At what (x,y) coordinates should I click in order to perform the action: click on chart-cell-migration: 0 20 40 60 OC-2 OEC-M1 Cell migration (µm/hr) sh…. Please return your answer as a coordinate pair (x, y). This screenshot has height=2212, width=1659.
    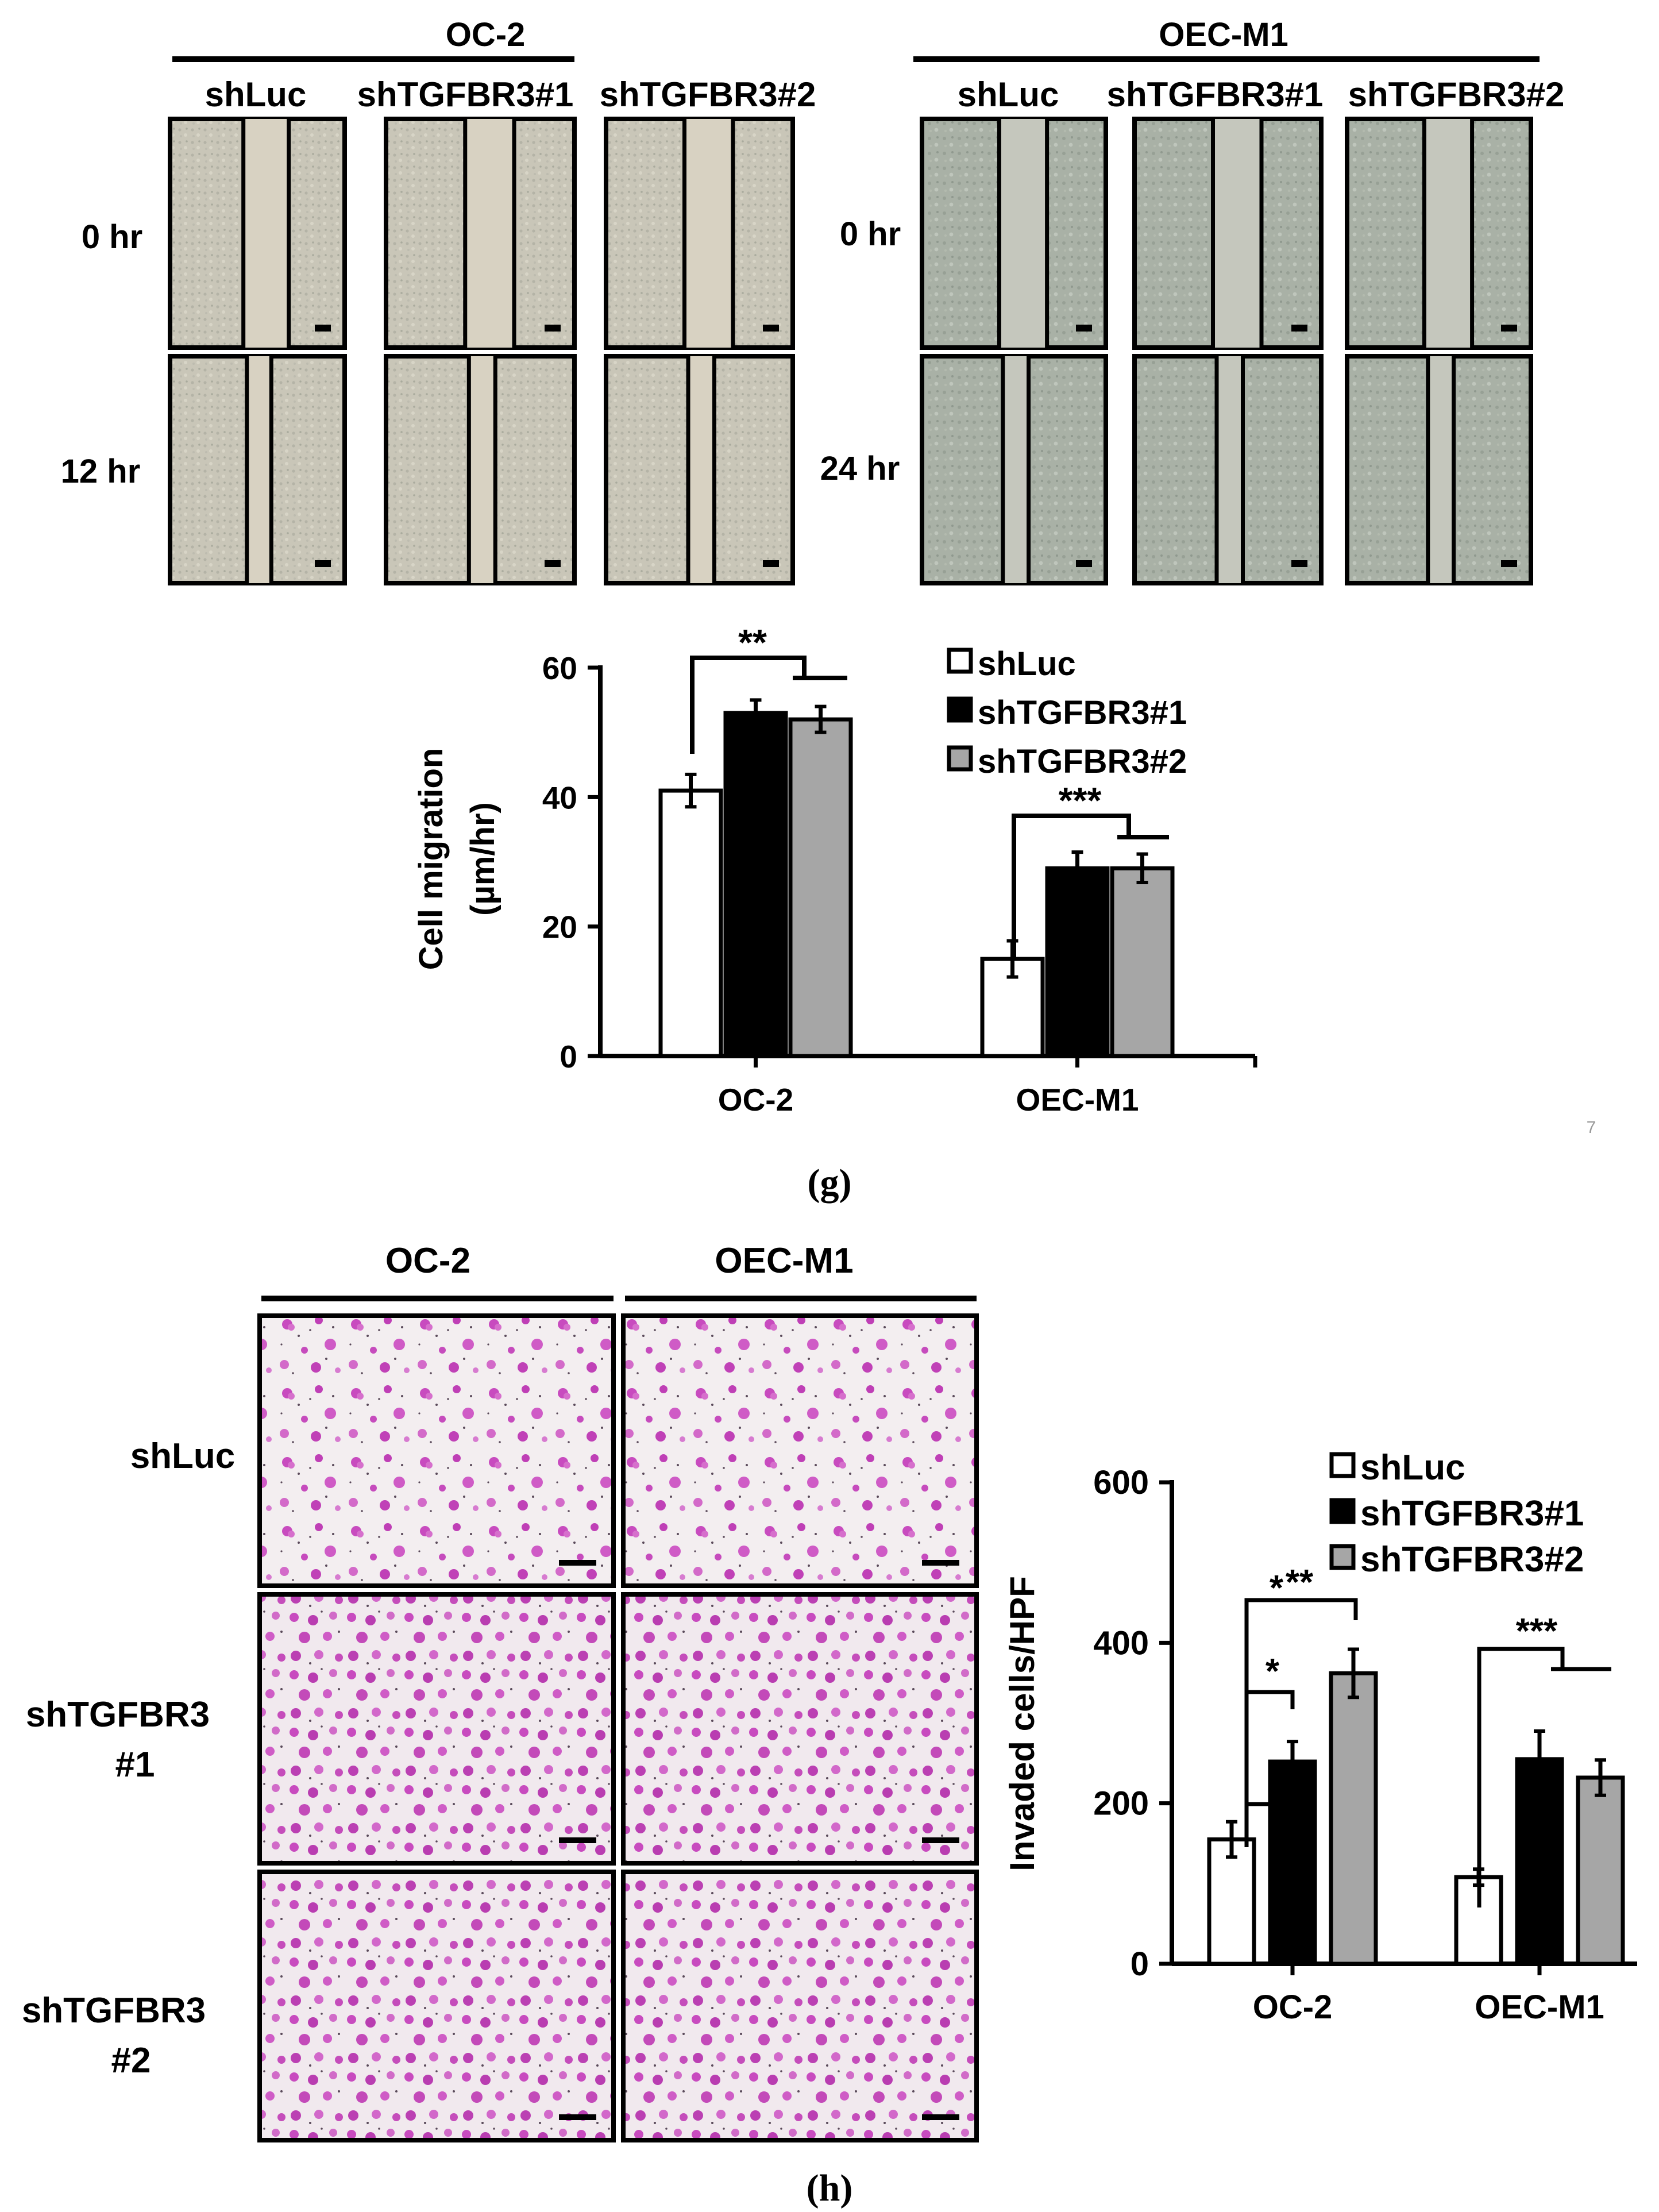
    Looking at the image, I should click on (834, 870).